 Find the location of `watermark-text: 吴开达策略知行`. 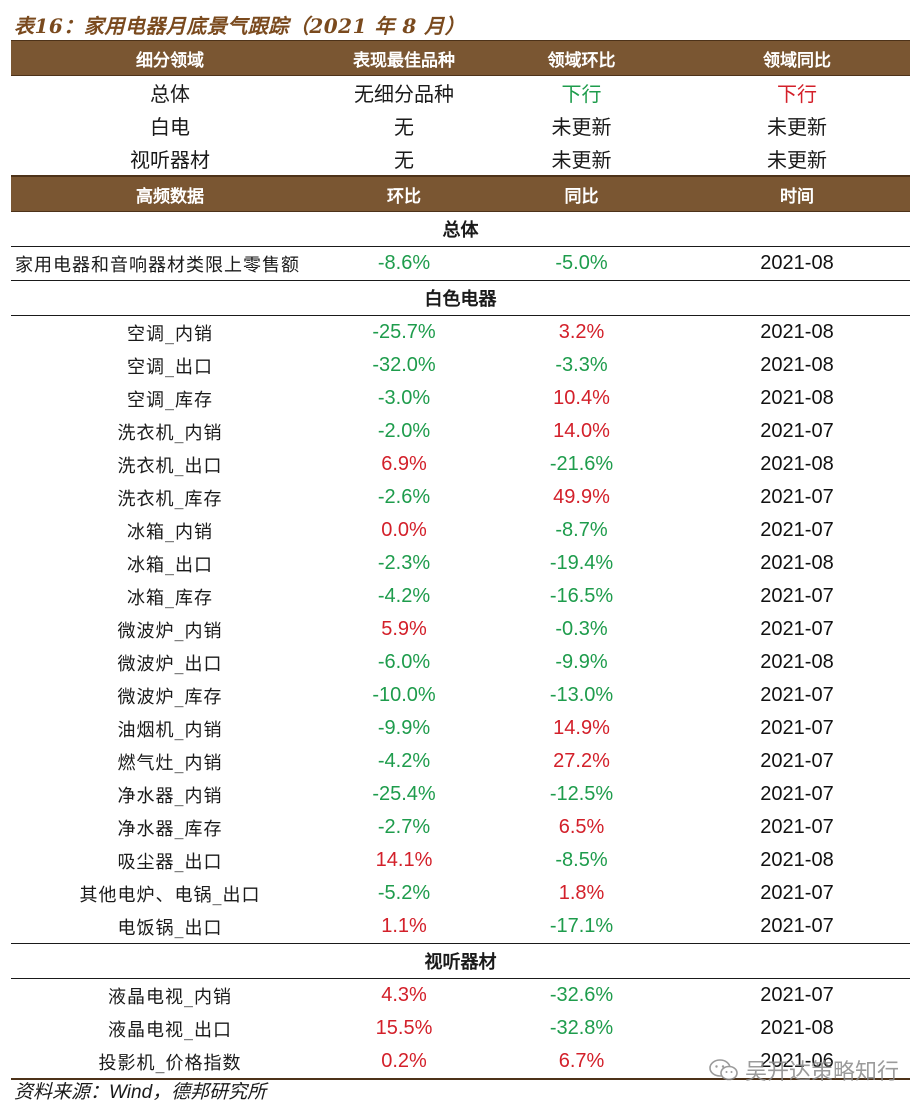

watermark-text: 吴开达策略知行 is located at coordinates (821, 1072).